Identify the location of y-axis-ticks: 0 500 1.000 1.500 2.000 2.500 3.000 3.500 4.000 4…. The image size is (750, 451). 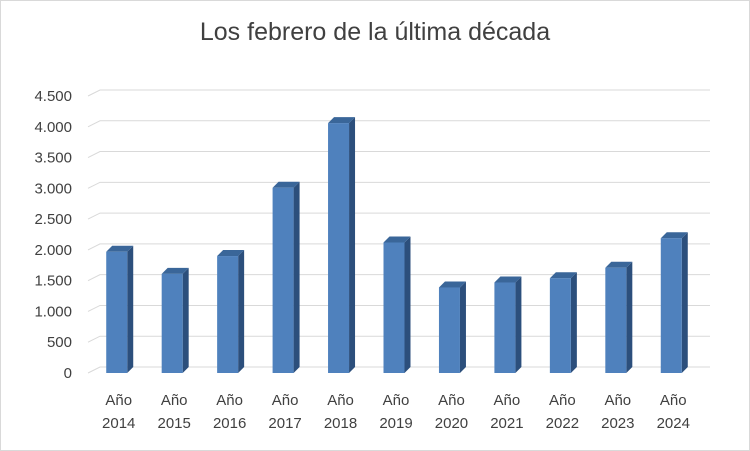
(53, 235).